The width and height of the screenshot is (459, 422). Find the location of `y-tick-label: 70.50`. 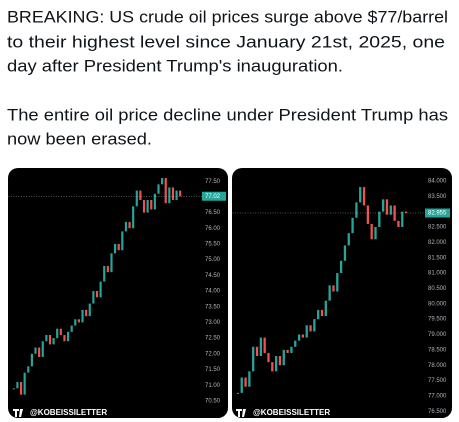

y-tick-label: 70.50 is located at coordinates (213, 401).